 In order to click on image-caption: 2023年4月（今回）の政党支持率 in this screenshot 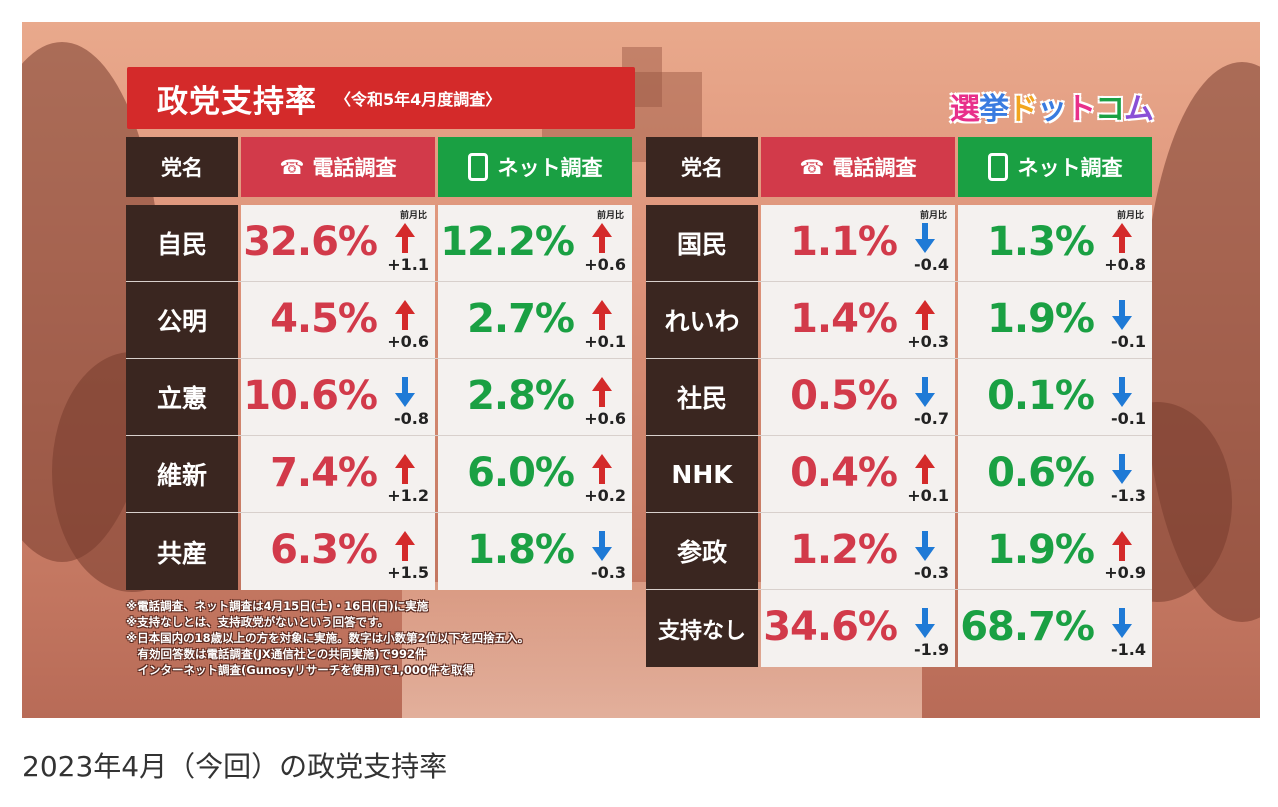, I will do `click(235, 766)`.